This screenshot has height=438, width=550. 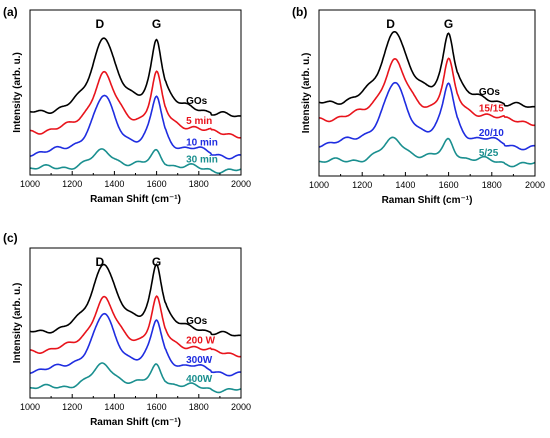 What do you see at coordinates (199, 360) in the screenshot?
I see `series-label: 300W` at bounding box center [199, 360].